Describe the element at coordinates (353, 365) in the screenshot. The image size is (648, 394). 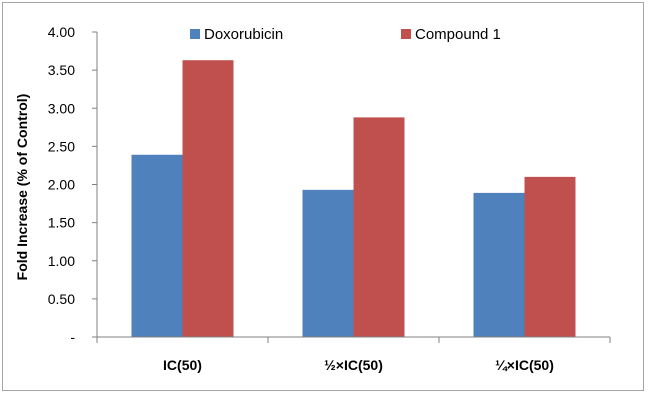
I see `x-category-label: ½×IC(50)` at that location.